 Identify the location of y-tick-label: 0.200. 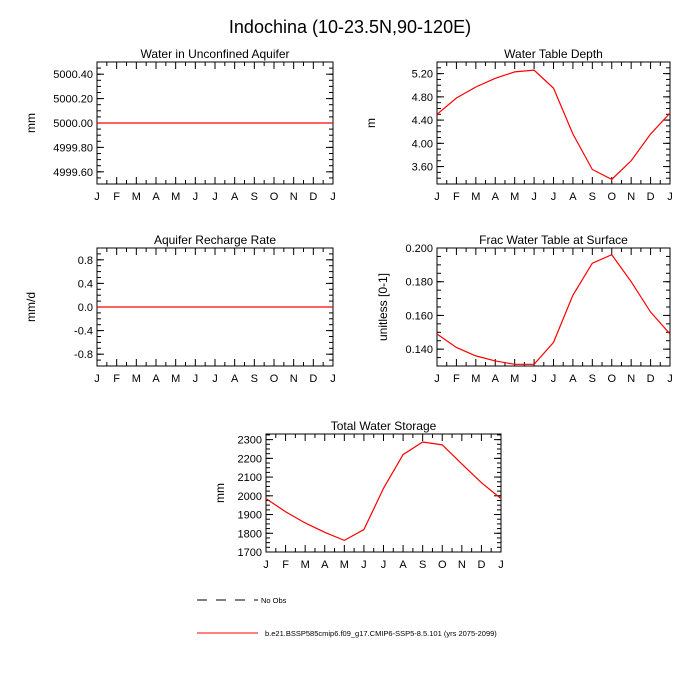
(419, 249).